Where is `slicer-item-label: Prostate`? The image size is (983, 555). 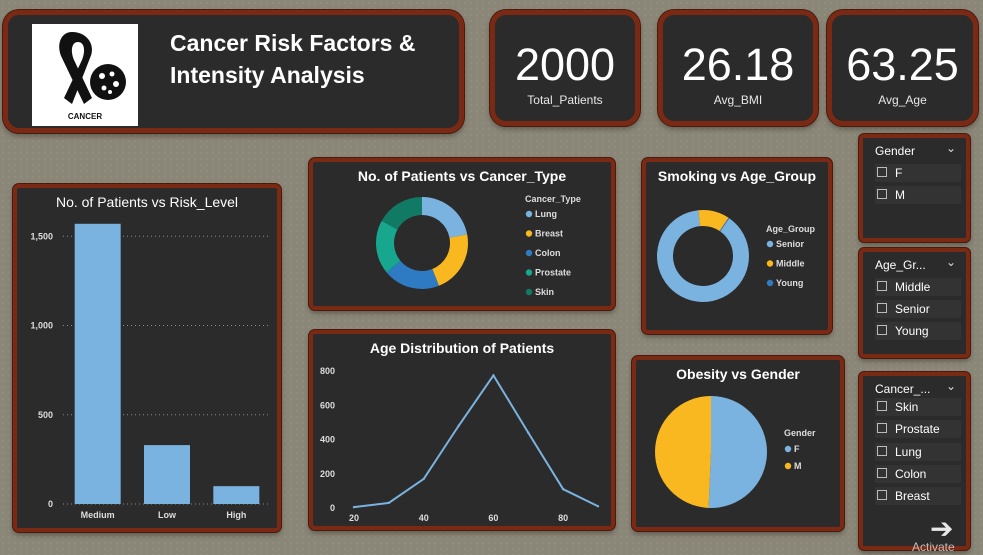 slicer-item-label: Prostate is located at coordinates (917, 429).